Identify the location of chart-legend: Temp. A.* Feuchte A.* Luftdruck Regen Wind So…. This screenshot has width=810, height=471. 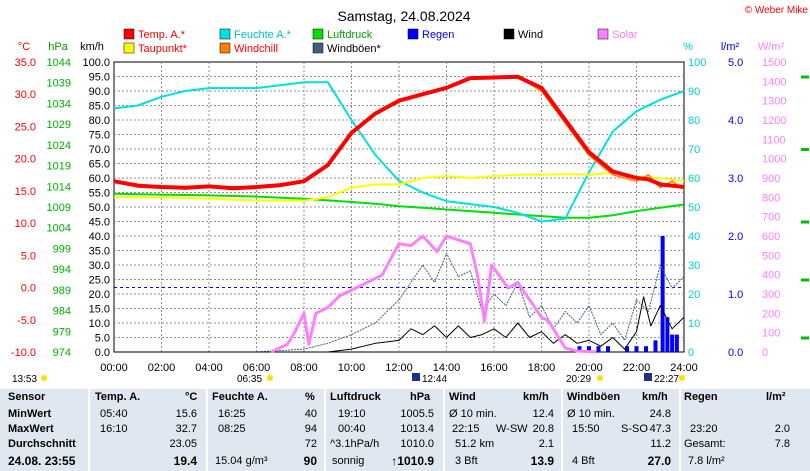
(380, 41).